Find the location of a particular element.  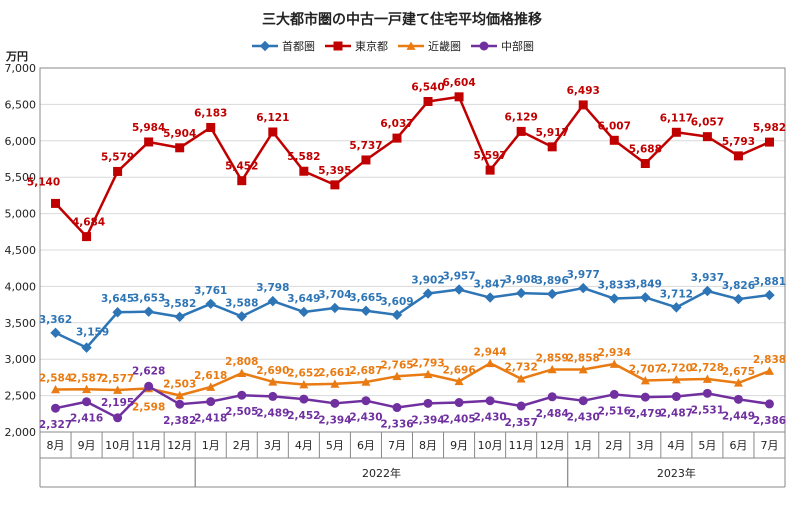

data-label: 2,944 is located at coordinates (489, 352).